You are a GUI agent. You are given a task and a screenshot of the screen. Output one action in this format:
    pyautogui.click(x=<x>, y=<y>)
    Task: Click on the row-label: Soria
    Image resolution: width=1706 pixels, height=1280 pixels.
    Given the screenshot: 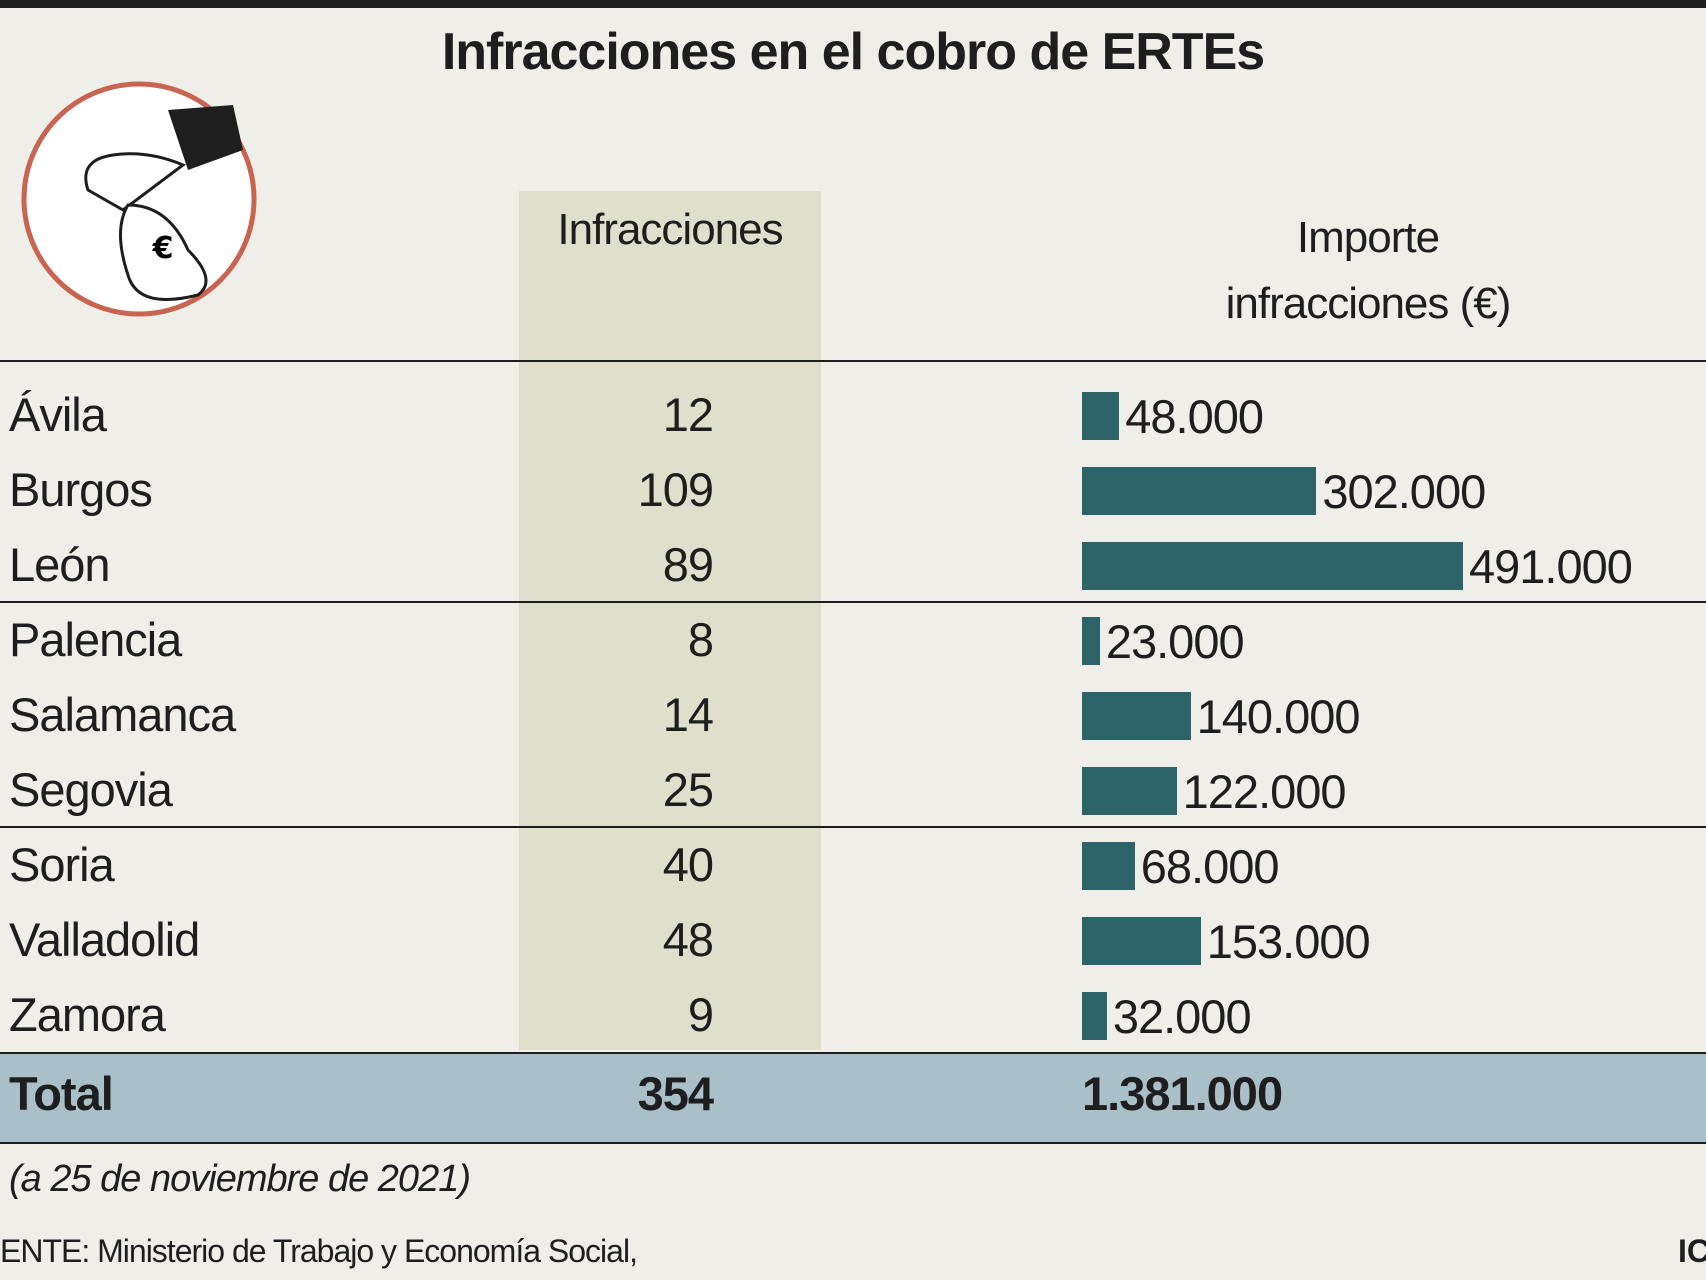 What is the action you would take?
    pyautogui.click(x=62, y=864)
    